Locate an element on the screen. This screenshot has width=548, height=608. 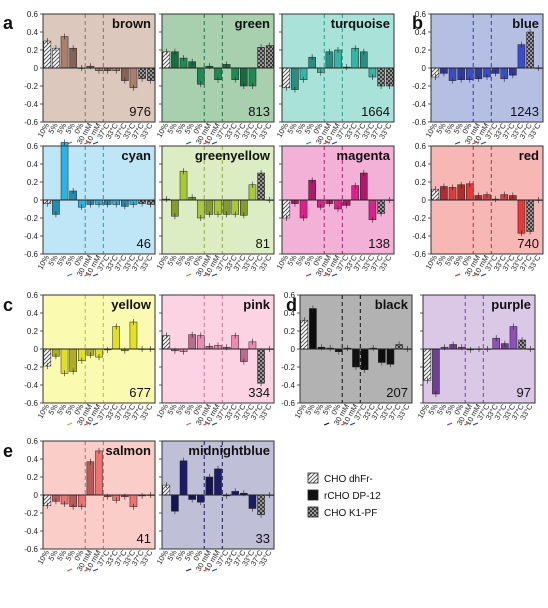
gene-count: 207 is located at coordinates (397, 392).